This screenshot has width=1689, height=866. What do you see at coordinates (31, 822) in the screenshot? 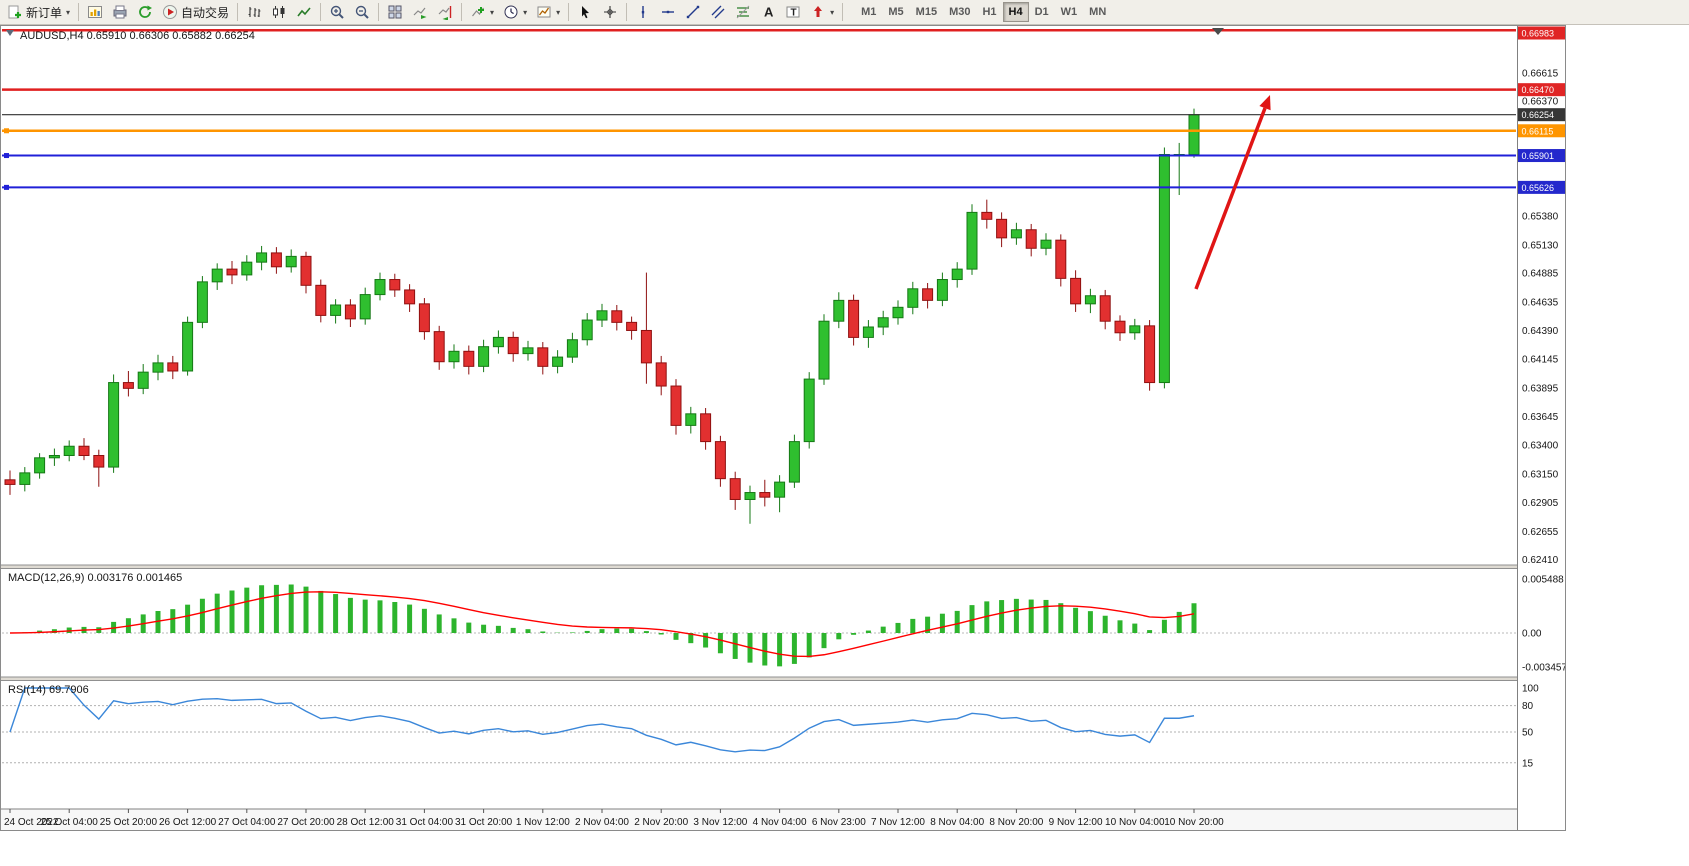
I see `svg-text: 24 Oct 2022` at bounding box center [31, 822].